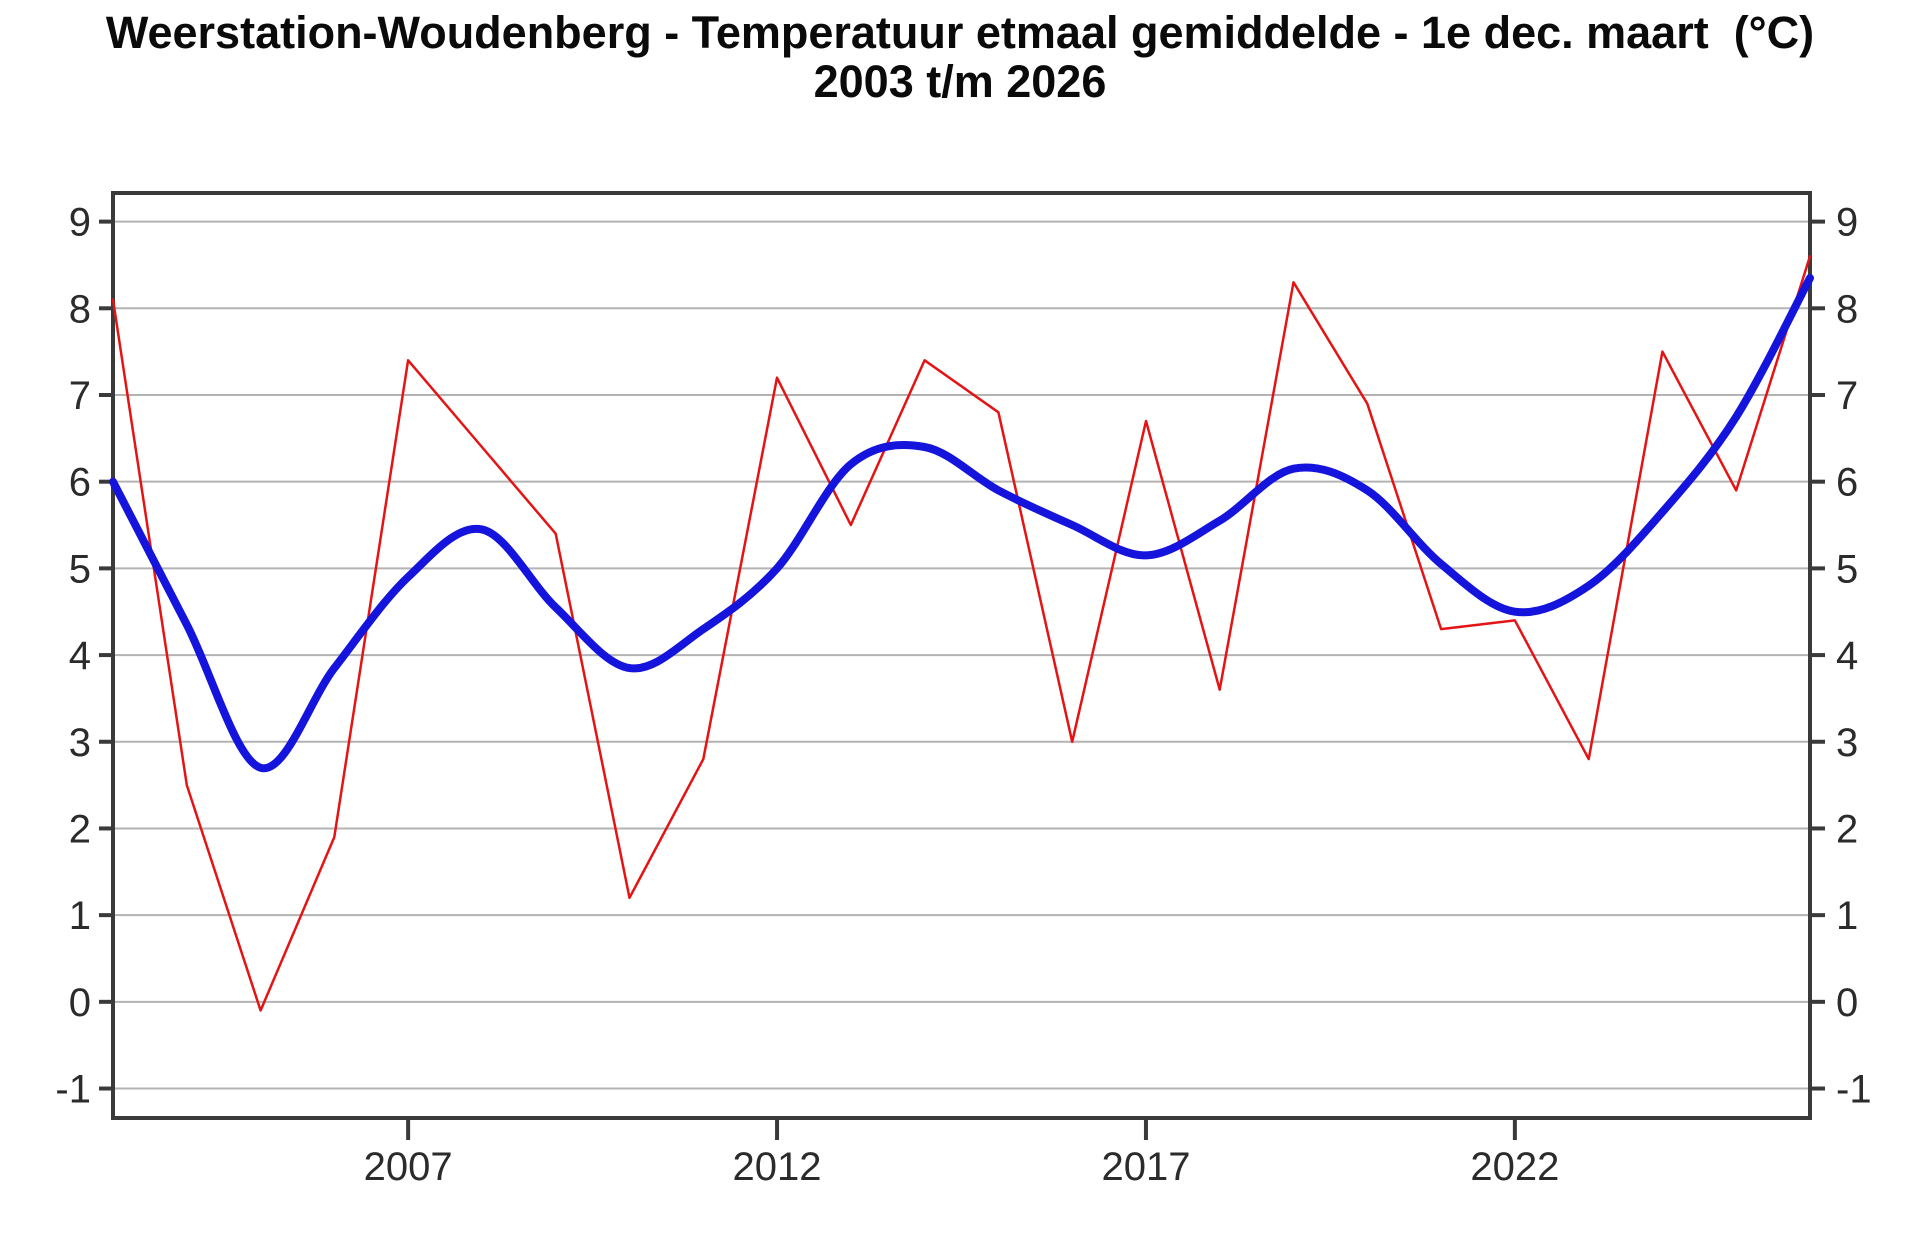 Image resolution: width=1920 pixels, height=1248 pixels. I want to click on x-tick-label: 2017, so click(1145, 1167).